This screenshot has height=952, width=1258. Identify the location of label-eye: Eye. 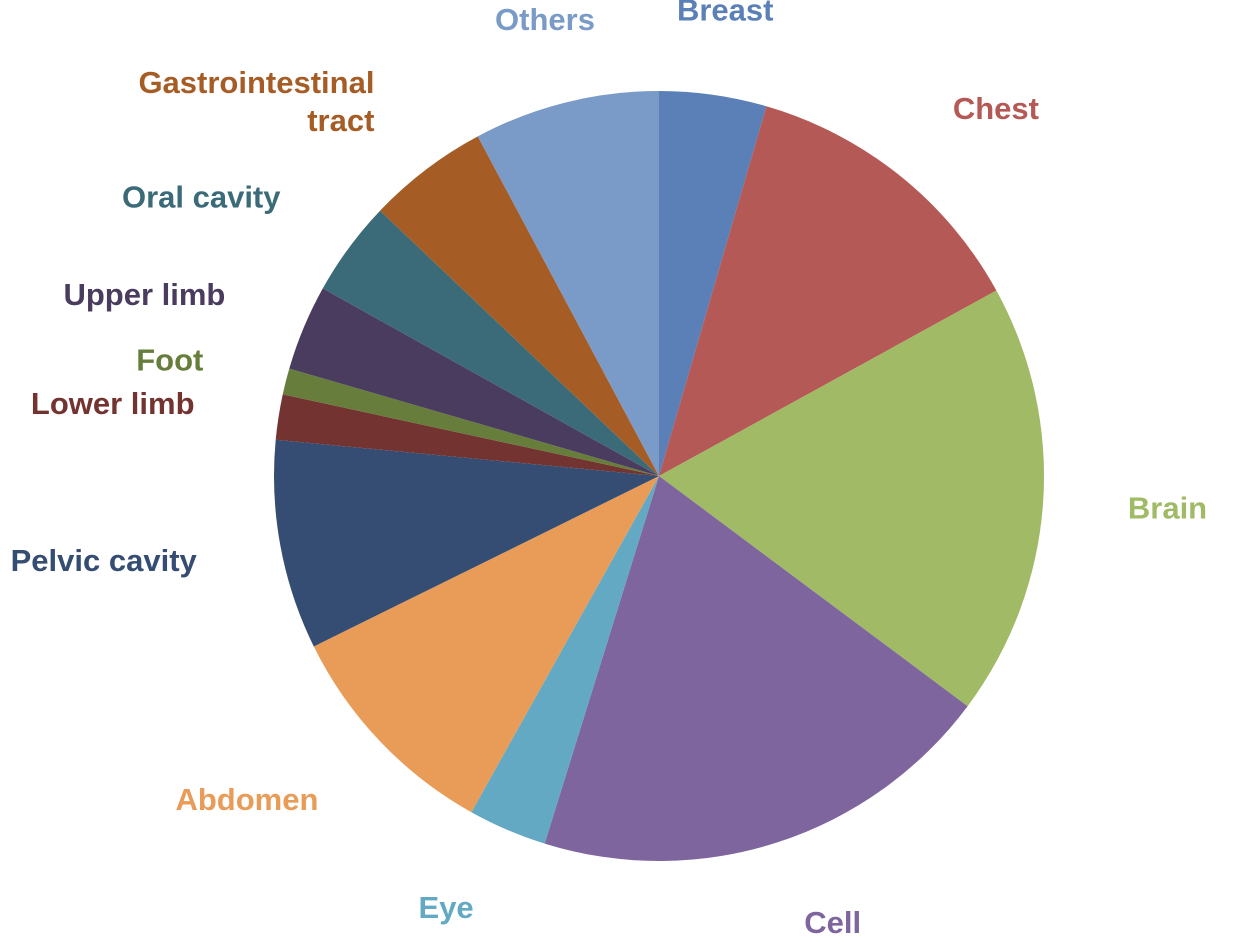
(446, 907).